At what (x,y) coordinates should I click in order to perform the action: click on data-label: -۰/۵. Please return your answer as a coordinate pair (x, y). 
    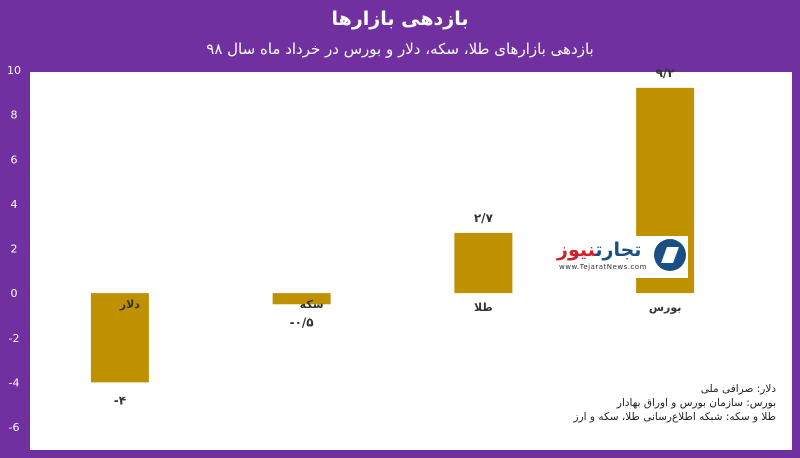
    Looking at the image, I should click on (302, 322).